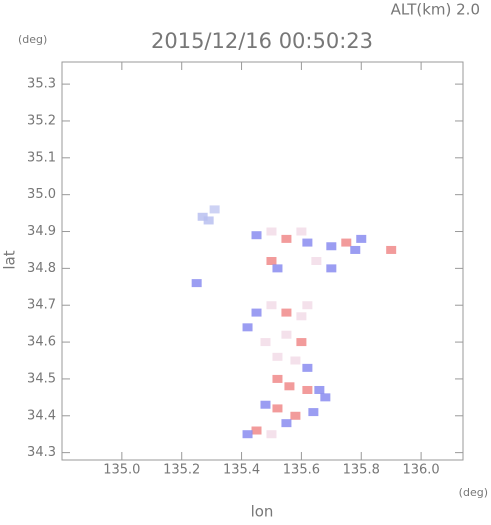 The image size is (491, 525). What do you see at coordinates (41, 342) in the screenshot?
I see `y-tick-label: 34.6` at bounding box center [41, 342].